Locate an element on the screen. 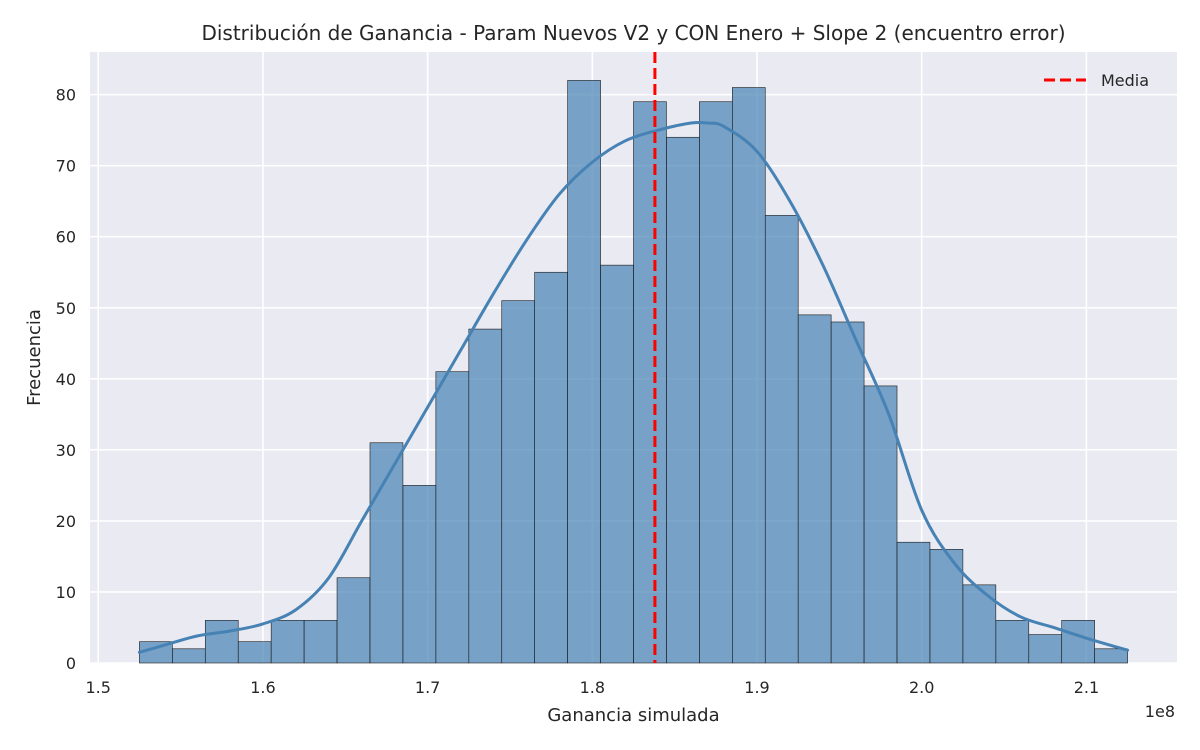 The width and height of the screenshot is (1200, 750). x-axis-label: Ganancia simulada is located at coordinates (633, 715).